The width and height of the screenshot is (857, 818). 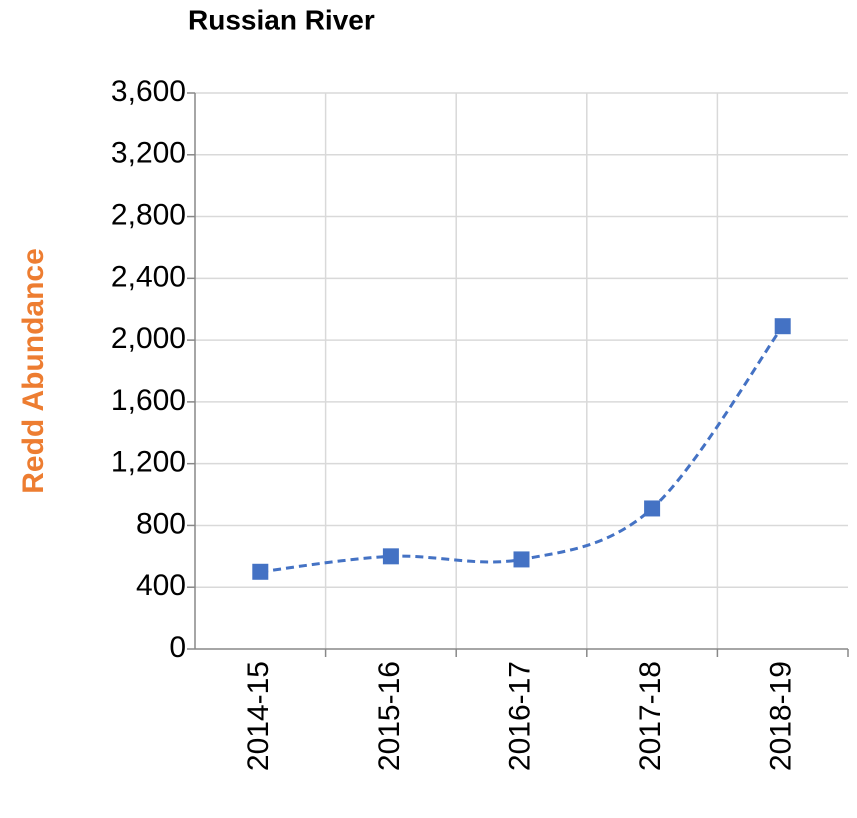 I want to click on y-tick-label: 3,600, so click(x=148, y=91).